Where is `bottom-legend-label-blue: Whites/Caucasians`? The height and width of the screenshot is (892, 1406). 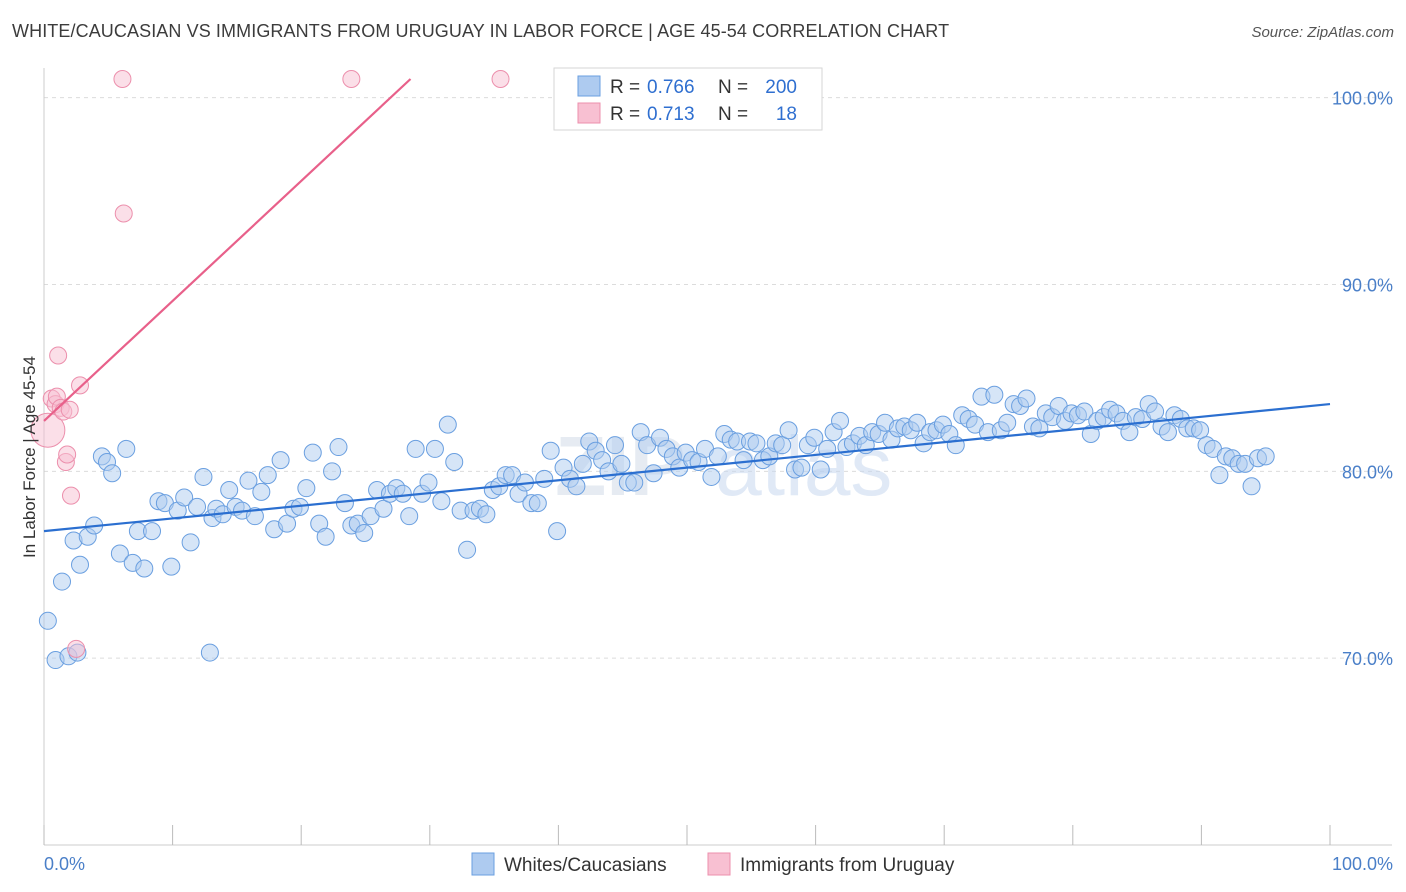
bottom-legend-label-blue: Whites/Caucasians is located at coordinates (585, 865).